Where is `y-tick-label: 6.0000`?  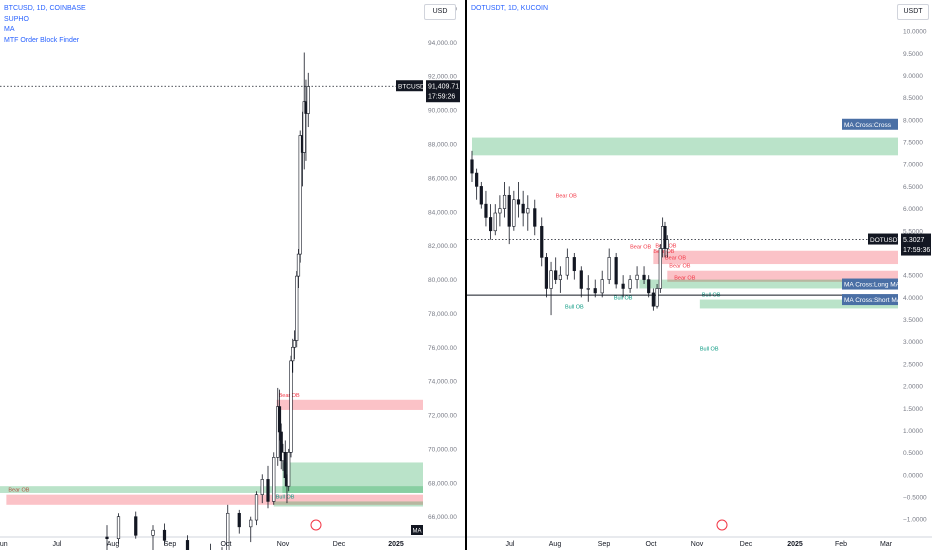
y-tick-label: 6.0000 is located at coordinates (913, 209).